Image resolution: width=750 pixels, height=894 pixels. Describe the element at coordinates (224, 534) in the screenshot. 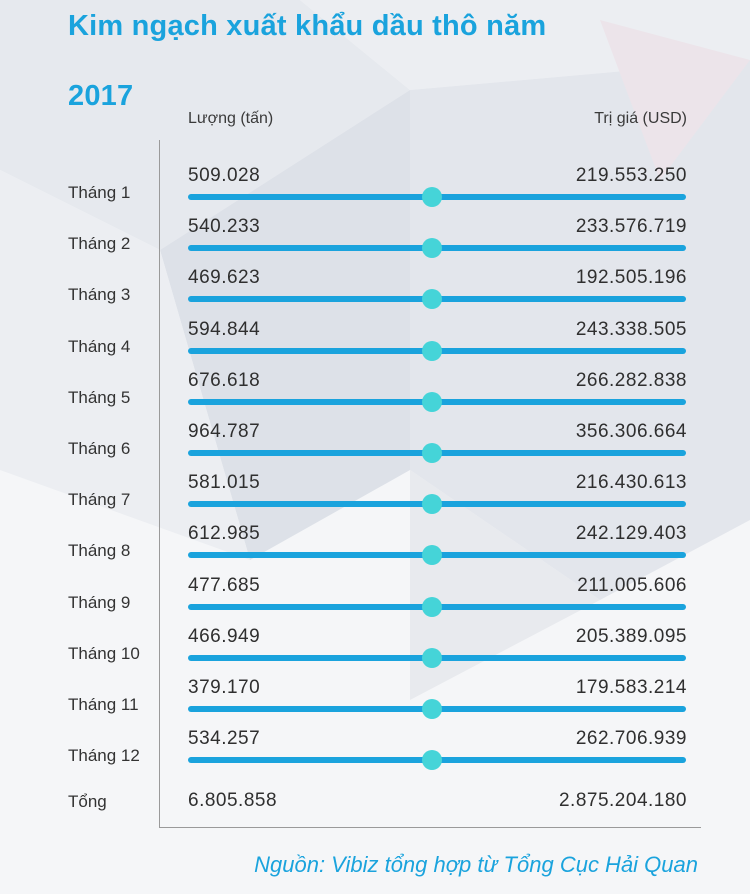

I see `quantity-value: 612.985` at that location.